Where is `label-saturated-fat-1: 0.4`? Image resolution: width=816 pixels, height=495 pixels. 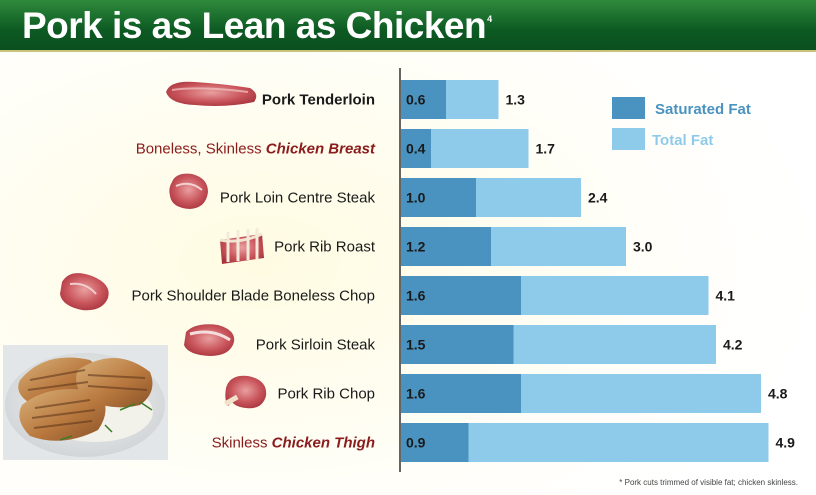 label-saturated-fat-1: 0.4 is located at coordinates (416, 149).